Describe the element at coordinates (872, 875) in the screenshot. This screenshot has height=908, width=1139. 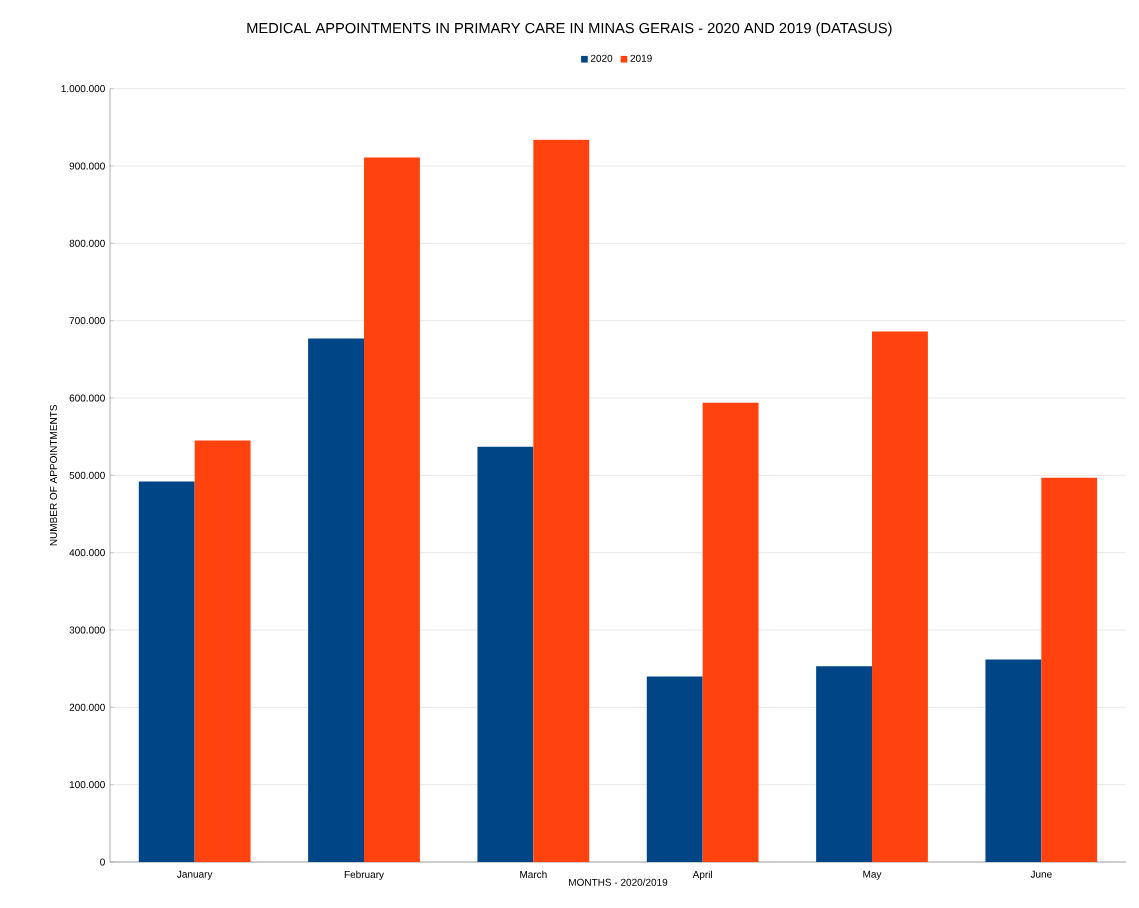
I see `x-tick-label: May` at that location.